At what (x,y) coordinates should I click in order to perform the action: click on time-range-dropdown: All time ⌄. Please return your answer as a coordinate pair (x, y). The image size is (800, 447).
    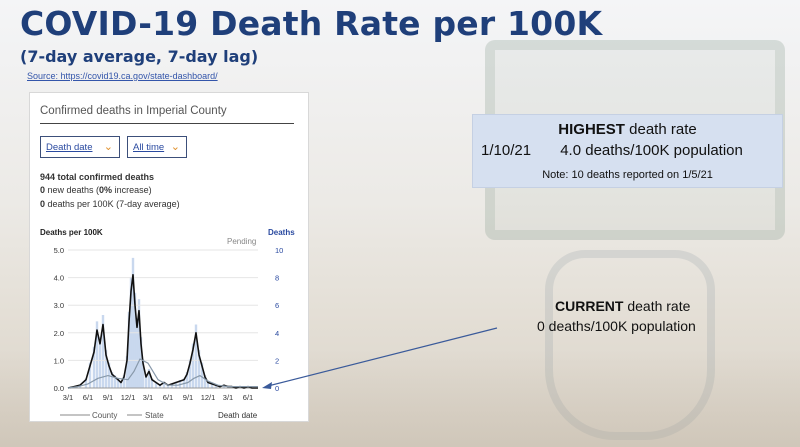
    Looking at the image, I should click on (157, 147).